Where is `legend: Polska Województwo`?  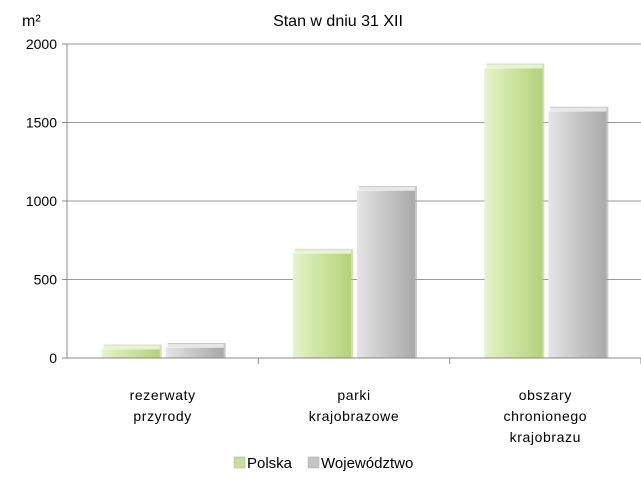
legend: Polska Województwo is located at coordinates (323, 463).